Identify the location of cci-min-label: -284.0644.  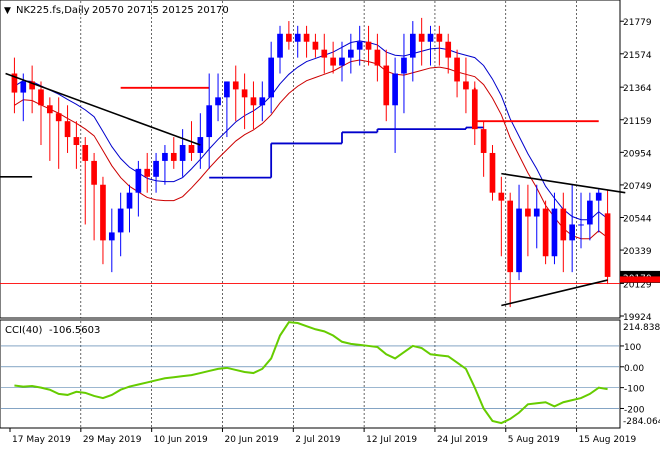
(641, 422).